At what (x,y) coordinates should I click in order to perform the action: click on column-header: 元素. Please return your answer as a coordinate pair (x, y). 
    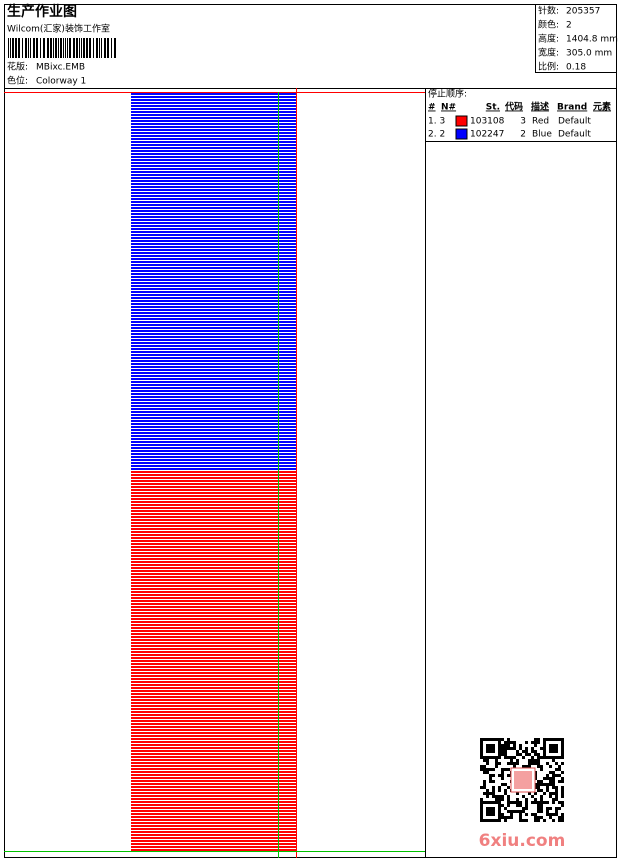
    Looking at the image, I should click on (602, 107).